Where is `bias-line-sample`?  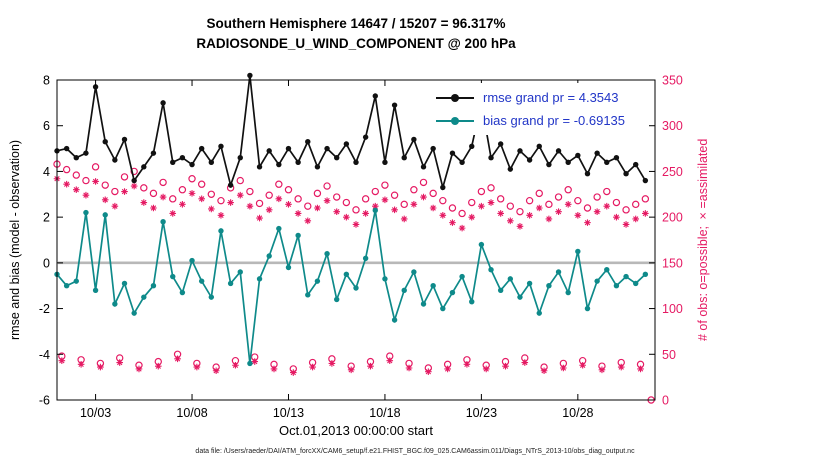 bias-line-sample is located at coordinates (455, 121).